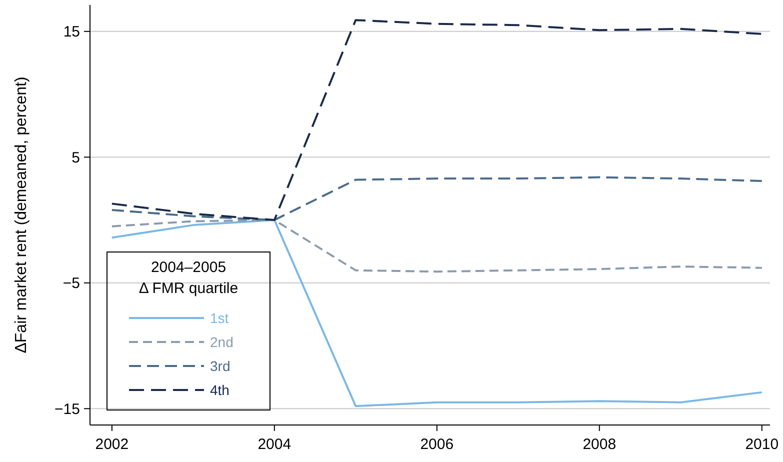 The height and width of the screenshot is (462, 783). I want to click on y-tick-label: −15, so click(67, 409).